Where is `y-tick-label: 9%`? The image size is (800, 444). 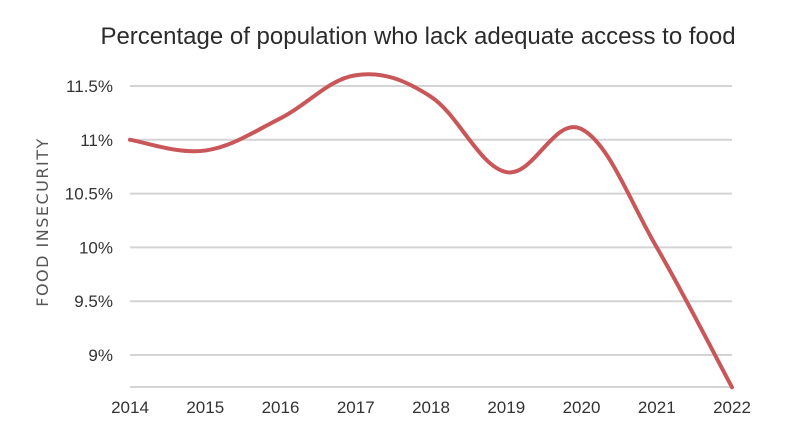
y-tick-label: 9% is located at coordinates (100, 355).